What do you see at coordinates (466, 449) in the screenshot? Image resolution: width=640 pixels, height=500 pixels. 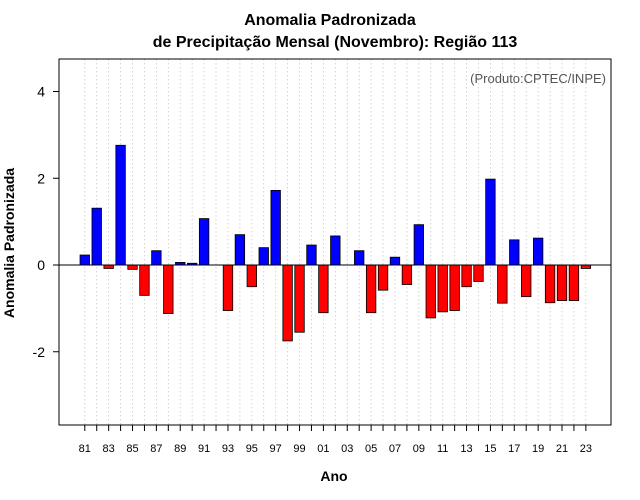 I see `x-tick-label: 13` at bounding box center [466, 449].